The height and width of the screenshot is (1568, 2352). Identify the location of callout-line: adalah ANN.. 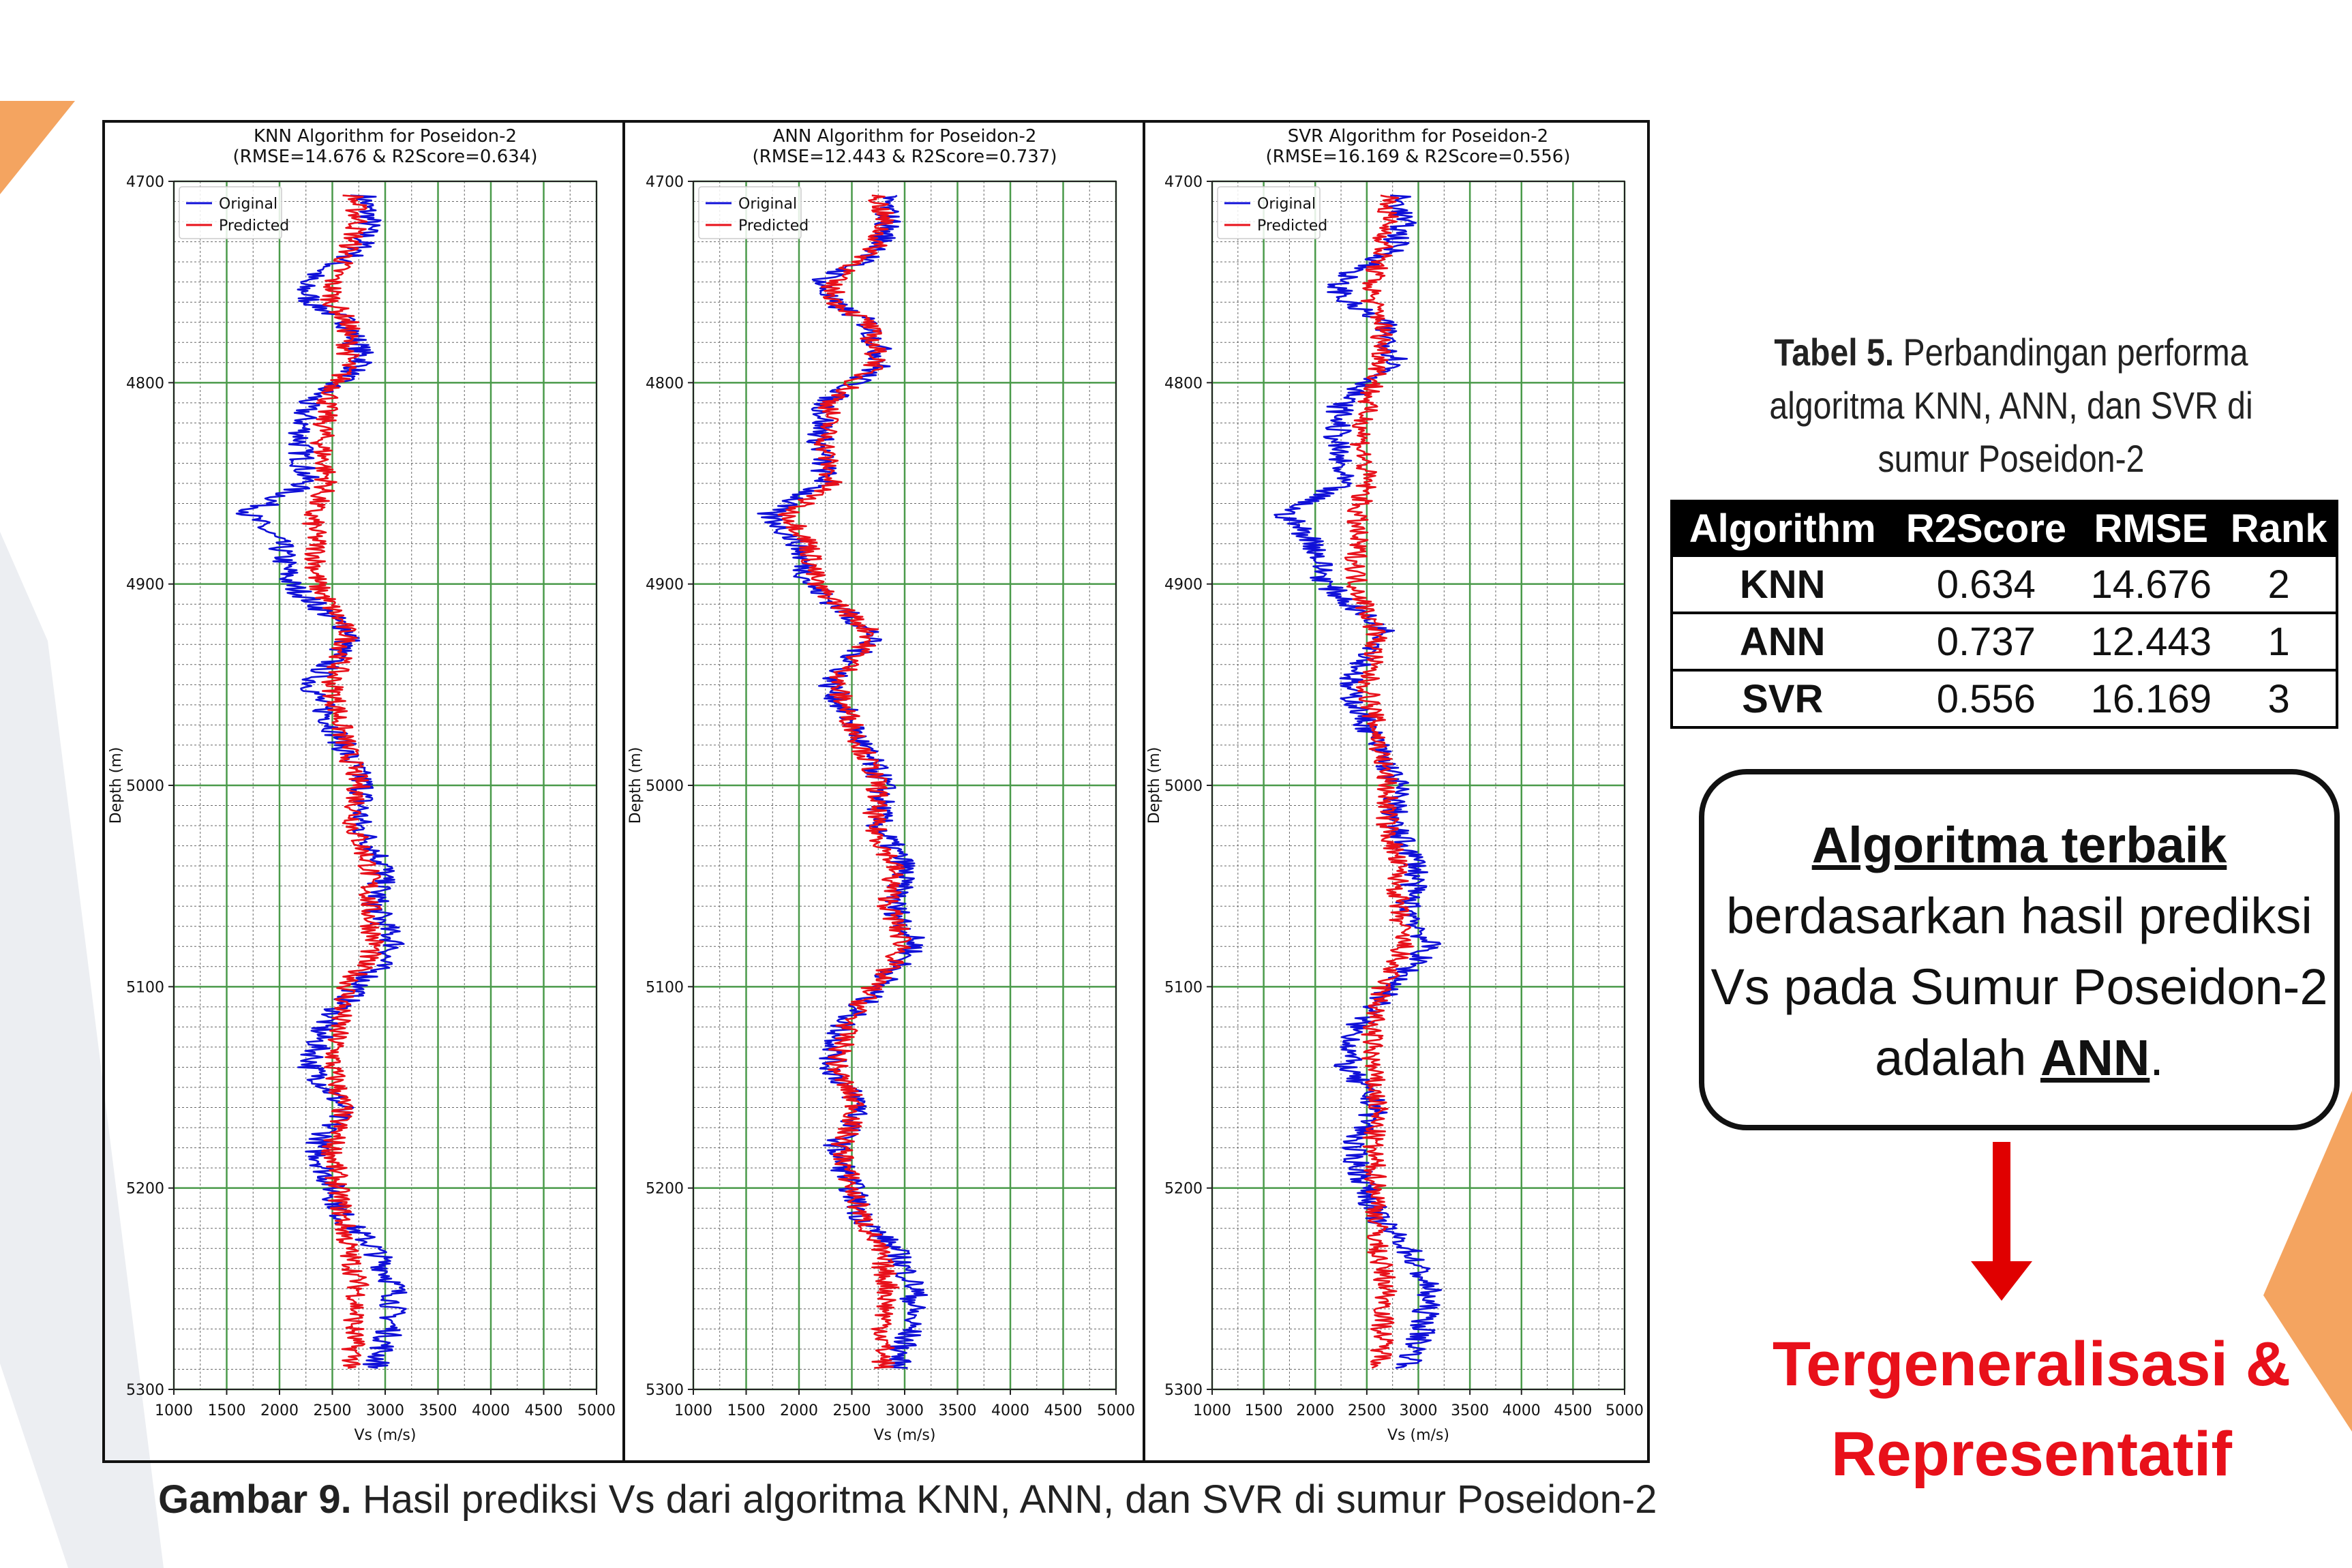
(2019, 1058).